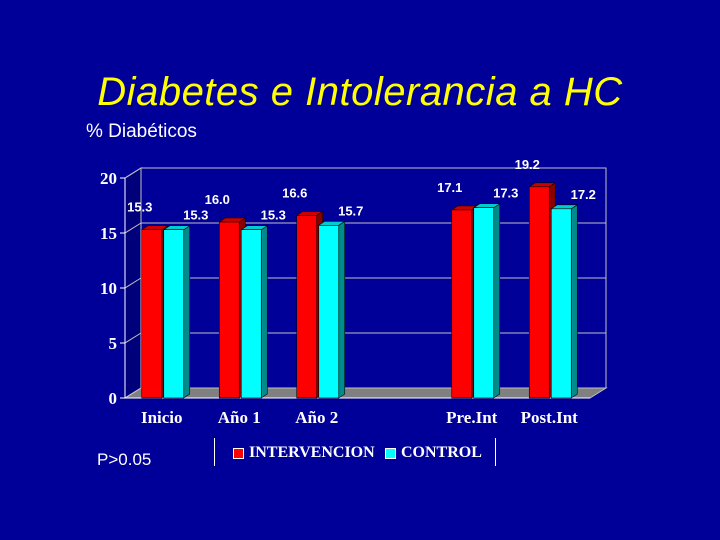 The height and width of the screenshot is (540, 720). I want to click on x-tick-label: Año 2, so click(316, 417).